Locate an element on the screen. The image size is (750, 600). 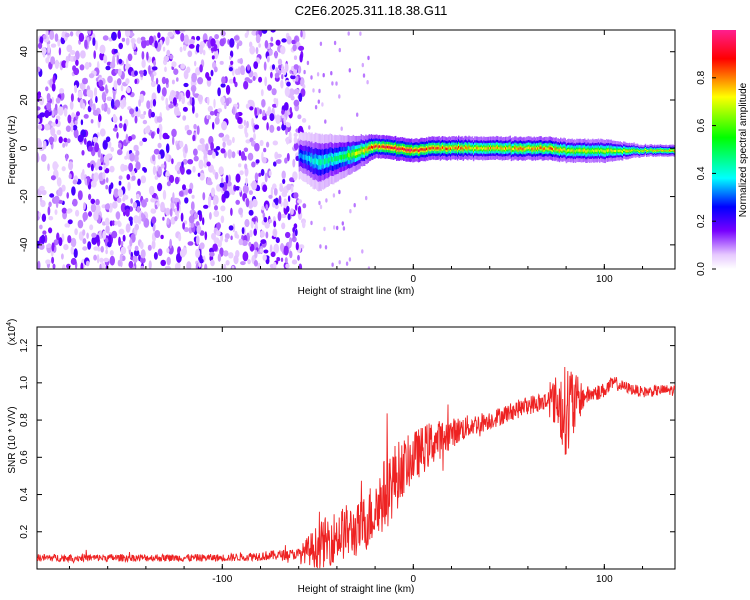
y-tick-label: 0.4 is located at coordinates (24, 494).